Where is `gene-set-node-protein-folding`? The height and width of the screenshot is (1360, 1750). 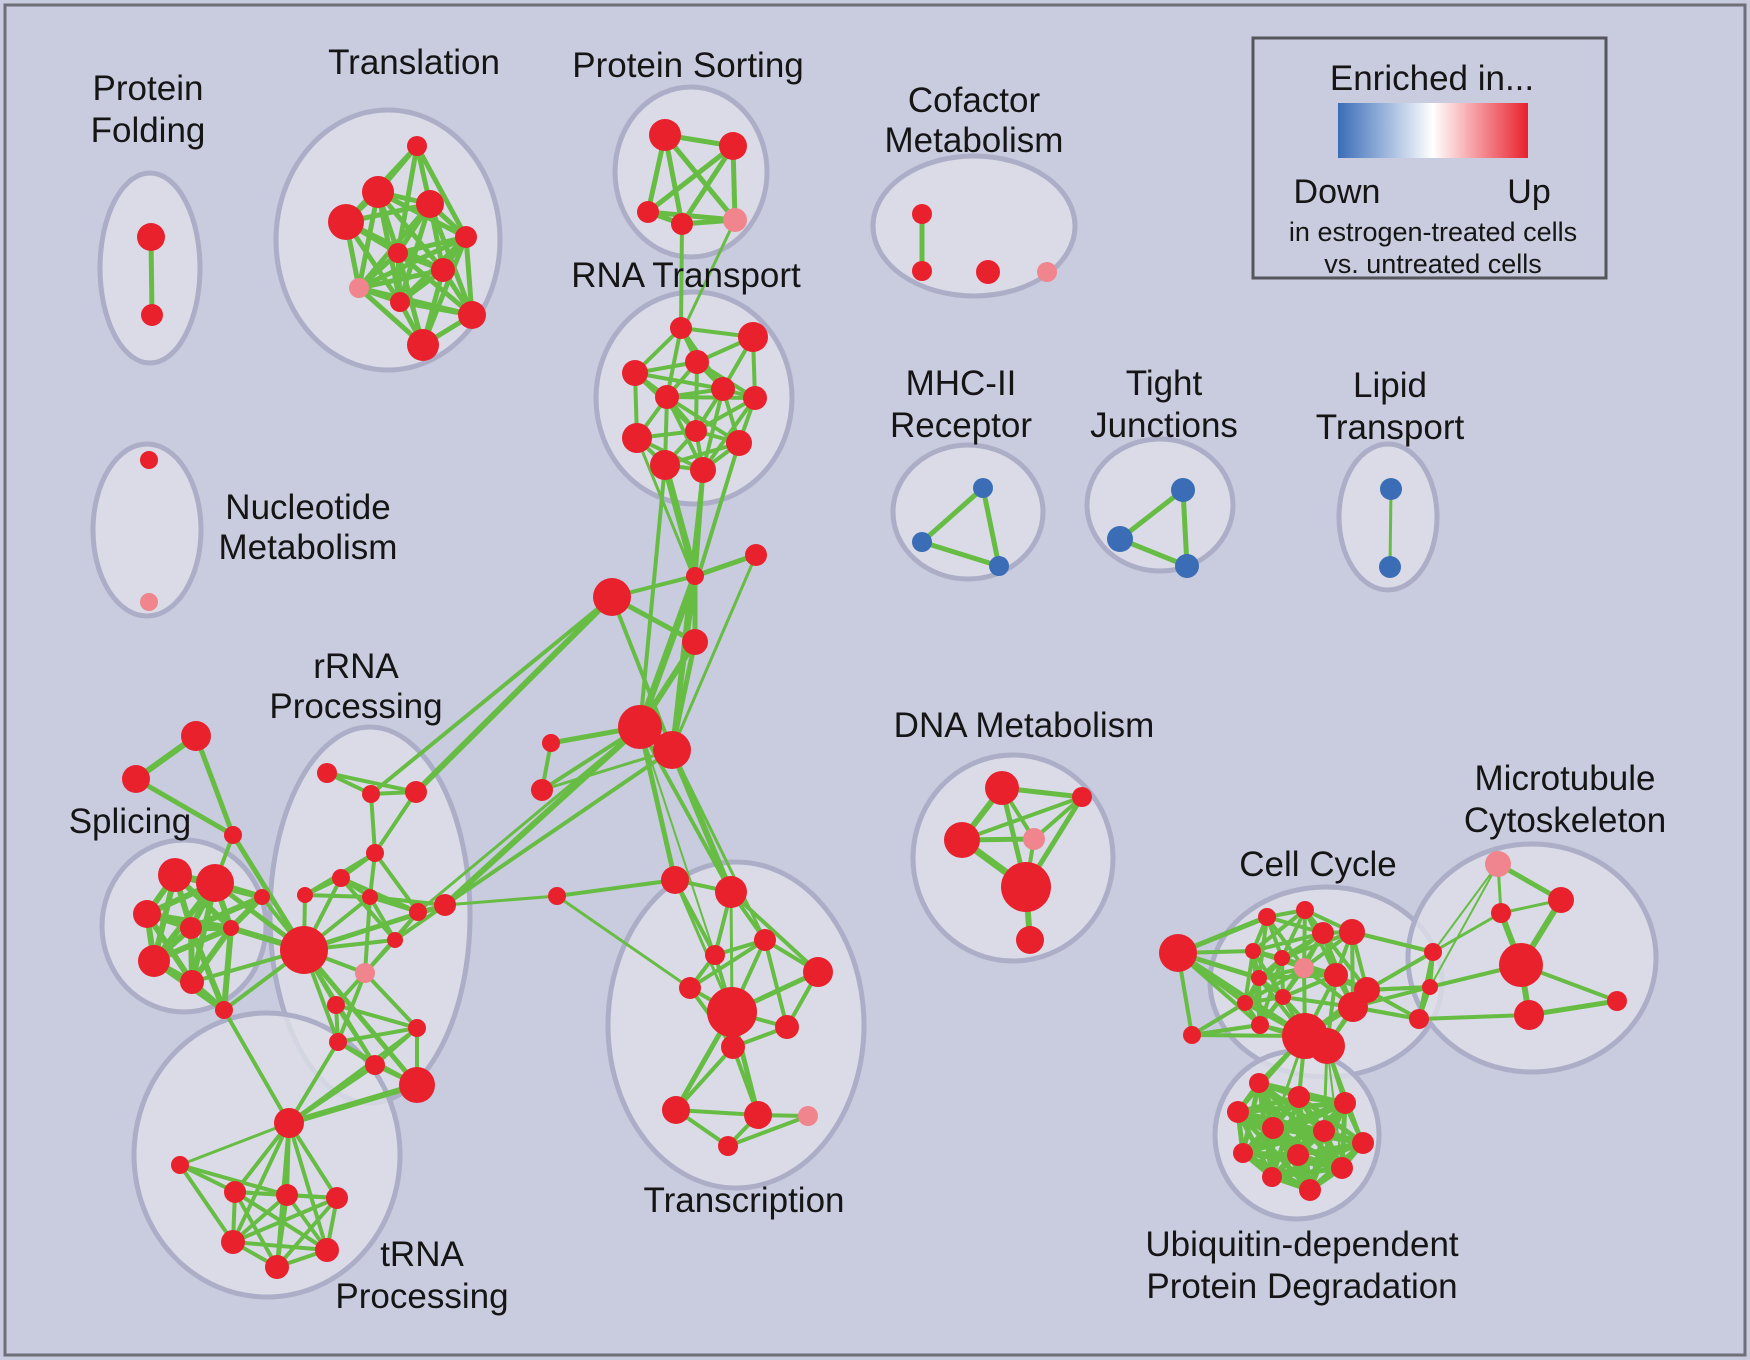
gene-set-node-protein-folding is located at coordinates (152, 315).